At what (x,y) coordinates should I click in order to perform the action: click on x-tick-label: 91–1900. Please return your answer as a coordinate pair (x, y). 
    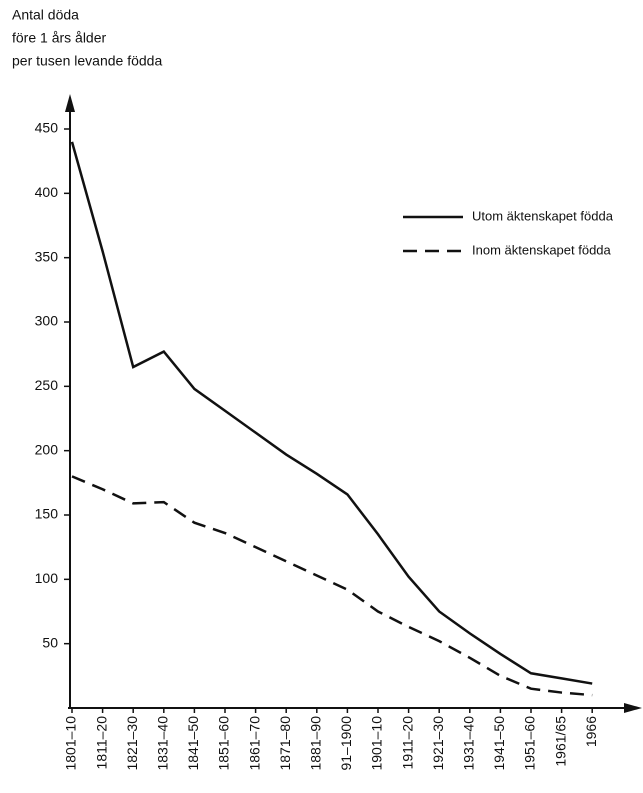
    Looking at the image, I should click on (346, 743).